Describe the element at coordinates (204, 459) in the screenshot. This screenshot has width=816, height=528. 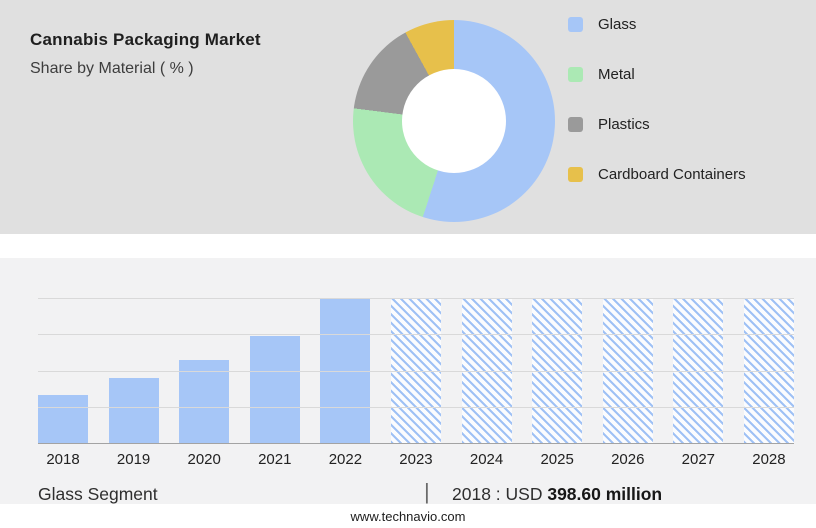
I see `x-label-2020: 2020` at that location.